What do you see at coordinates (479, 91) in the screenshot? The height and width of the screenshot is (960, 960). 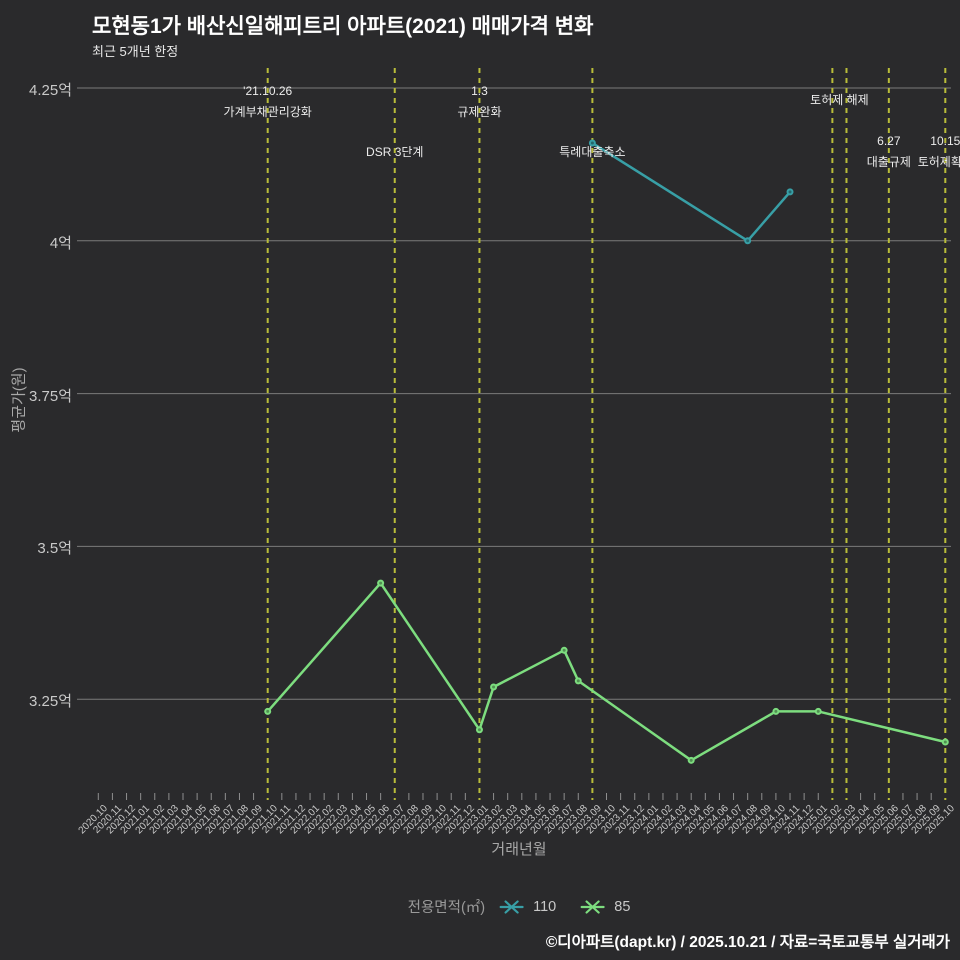 I see `annotation-line: 1.3` at bounding box center [479, 91].